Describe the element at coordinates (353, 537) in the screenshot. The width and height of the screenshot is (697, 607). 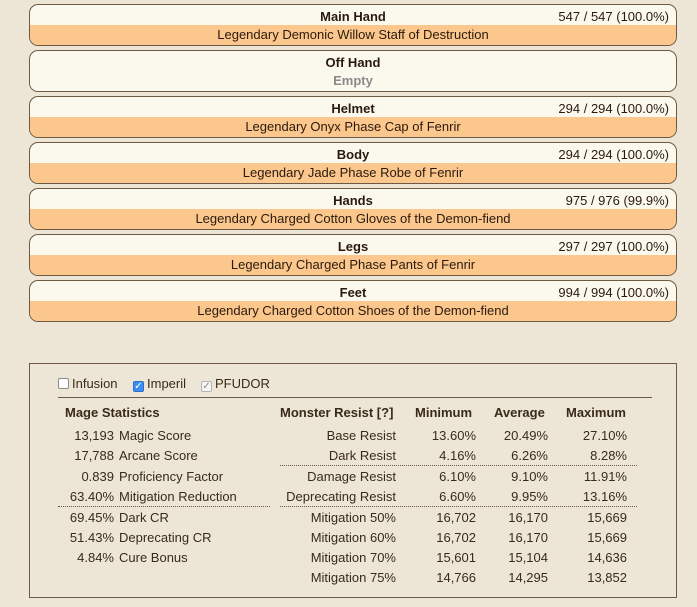
I see `mitigation-label: Mitigation 60%` at that location.